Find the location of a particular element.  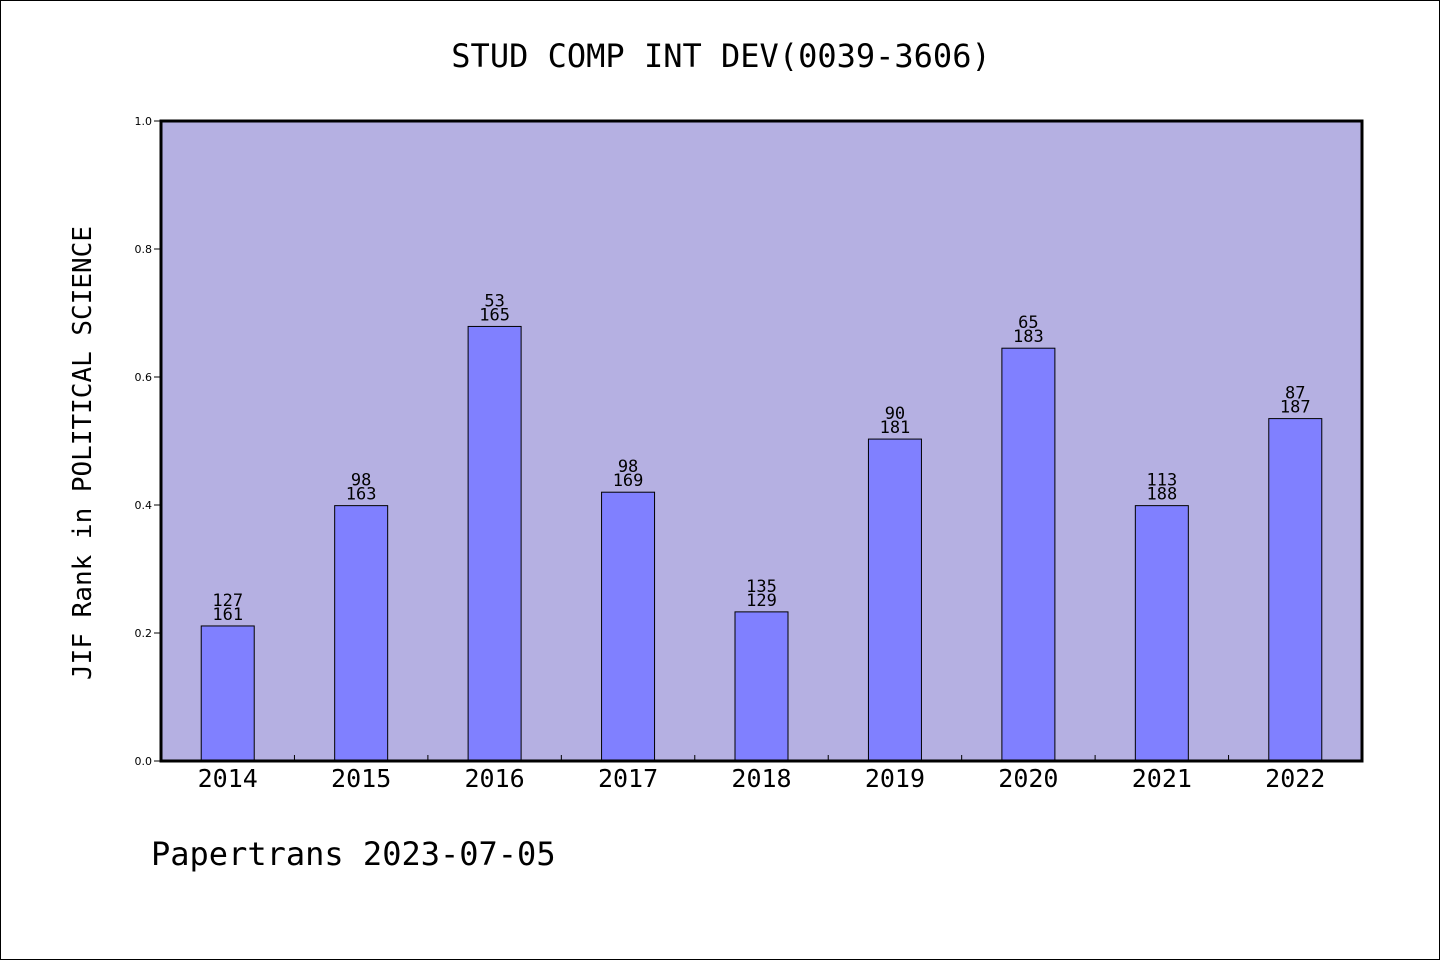

y-tick-label-0.6: 0.6 is located at coordinates (144, 377).